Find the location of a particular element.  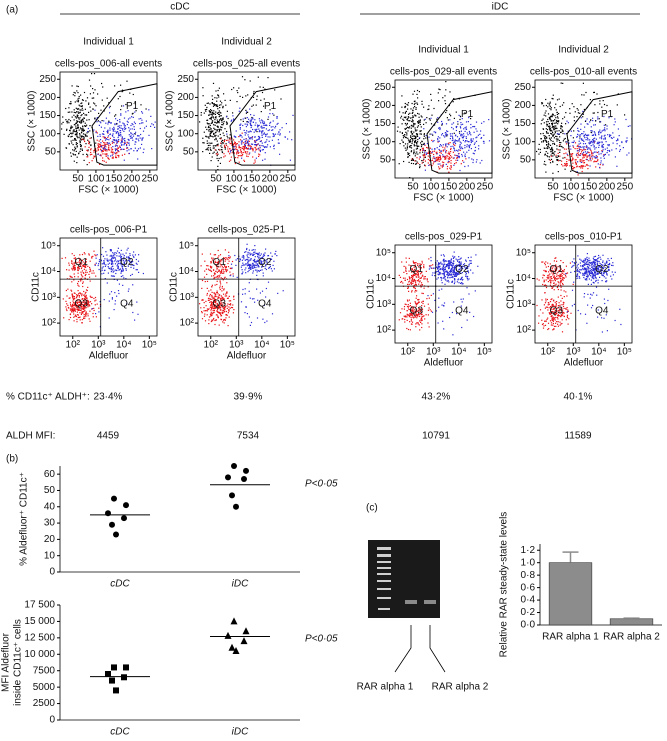

y-tick-label: 50 is located at coordinates (189, 151).